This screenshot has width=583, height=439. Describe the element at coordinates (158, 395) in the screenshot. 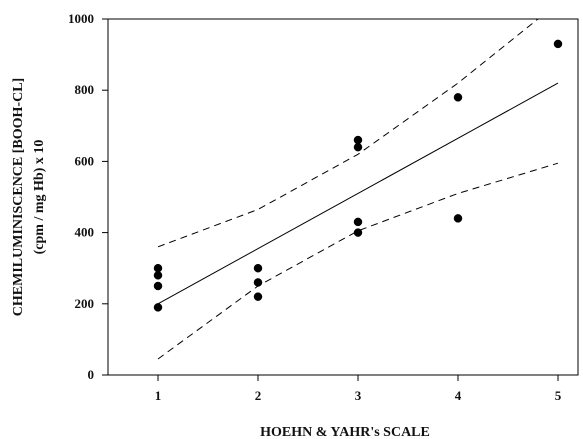

I see `x-tick-label: 1` at that location.